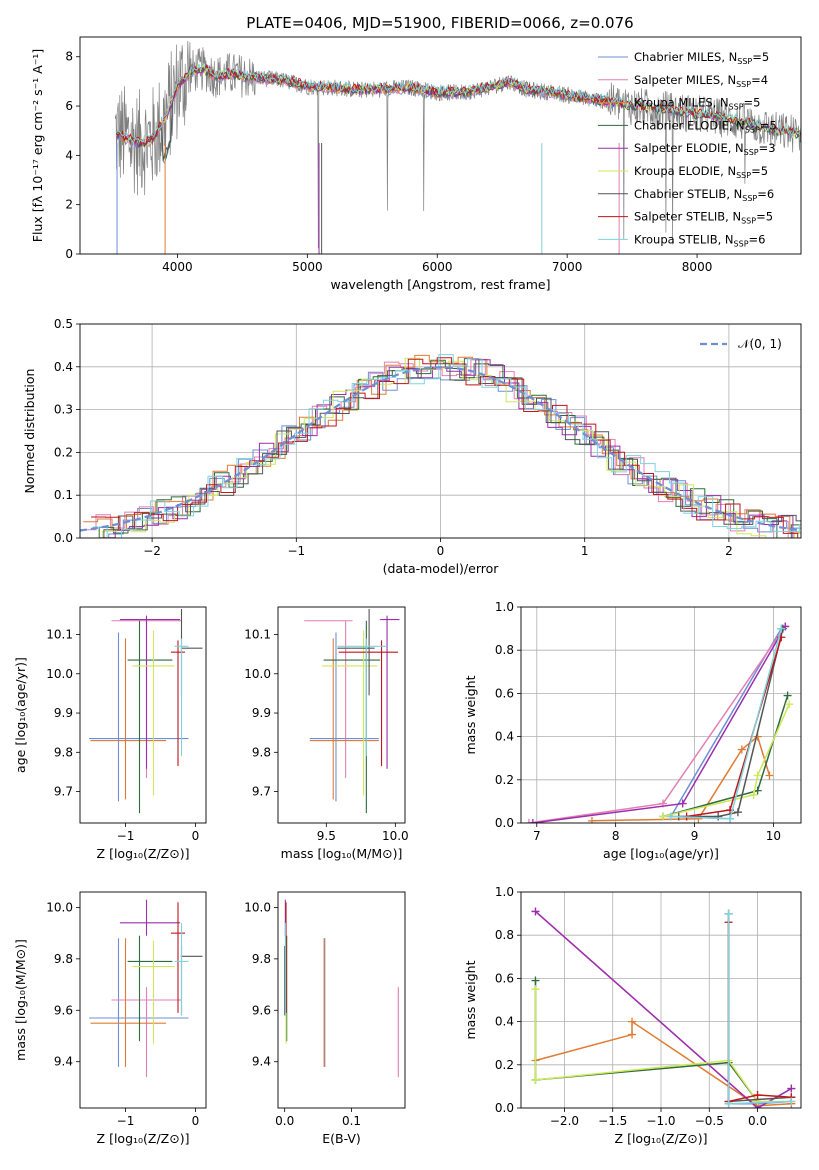 The width and height of the screenshot is (819, 1170). What do you see at coordinates (296, 551) in the screenshot?
I see `x-tick-label: −1` at bounding box center [296, 551].